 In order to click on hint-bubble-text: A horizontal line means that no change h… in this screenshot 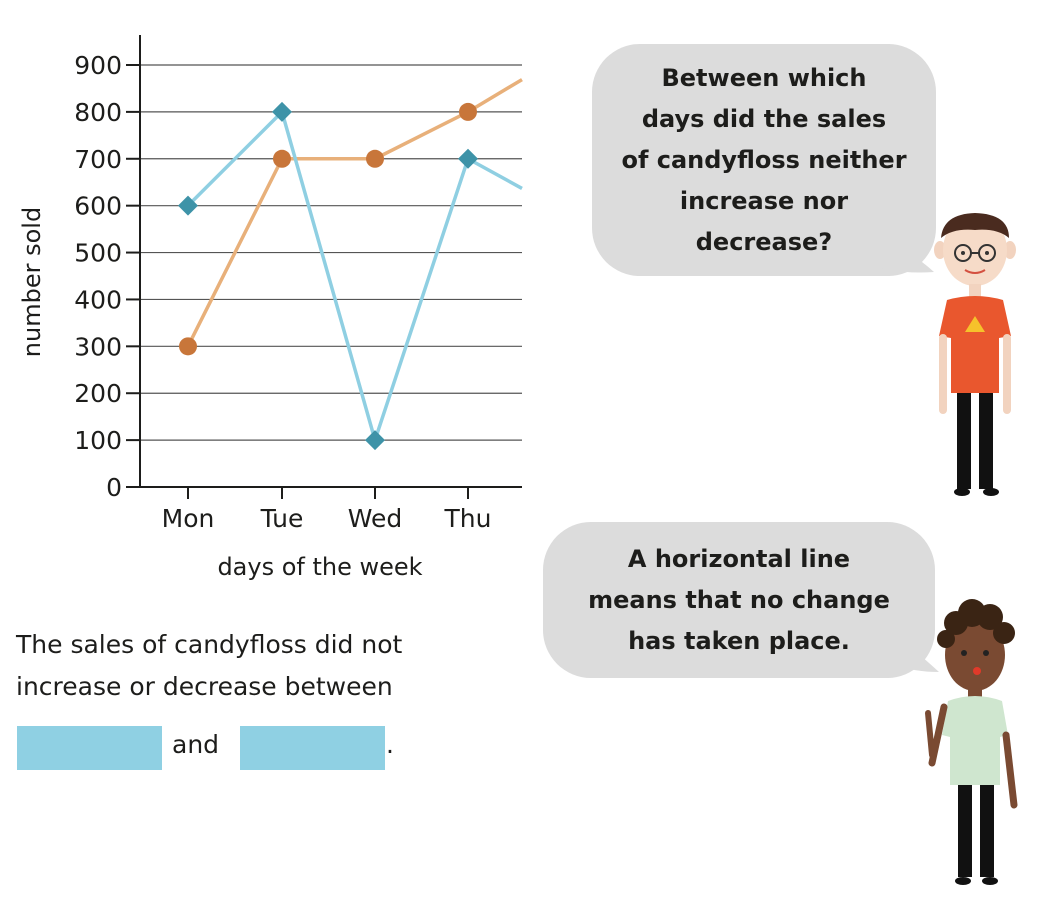, I will do `click(739, 599)`.